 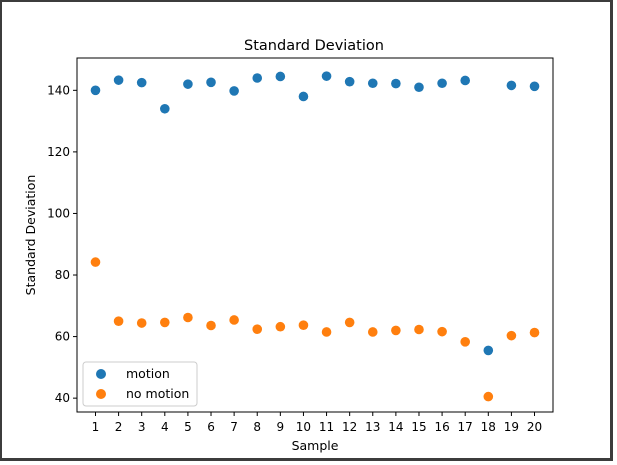 What do you see at coordinates (281, 427) in the screenshot?
I see `x-tick-label: 9` at bounding box center [281, 427].